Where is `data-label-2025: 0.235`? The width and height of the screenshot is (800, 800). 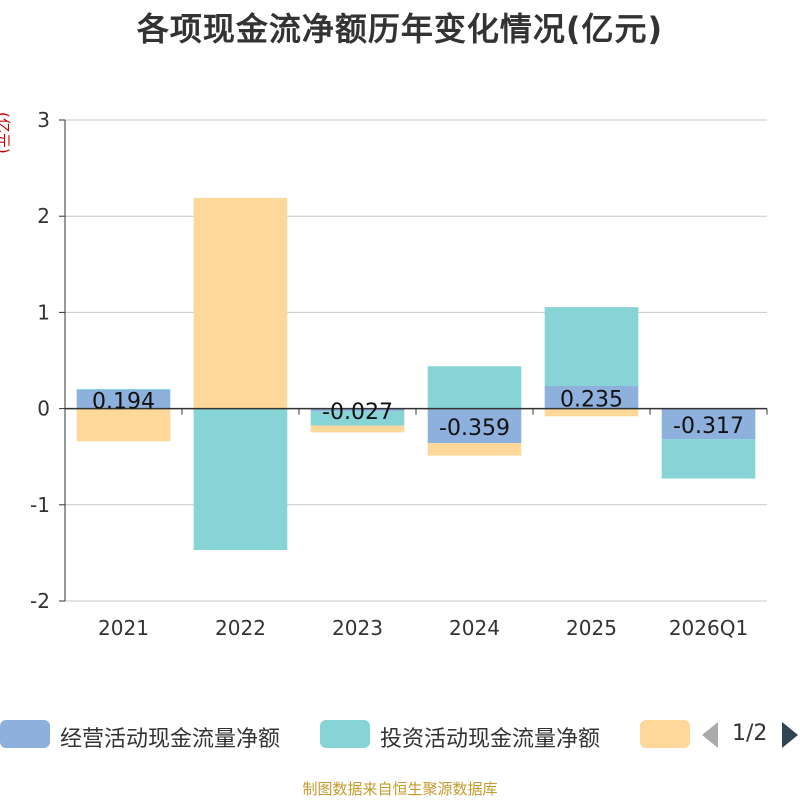
data-label-2025: 0.235 is located at coordinates (591, 399).